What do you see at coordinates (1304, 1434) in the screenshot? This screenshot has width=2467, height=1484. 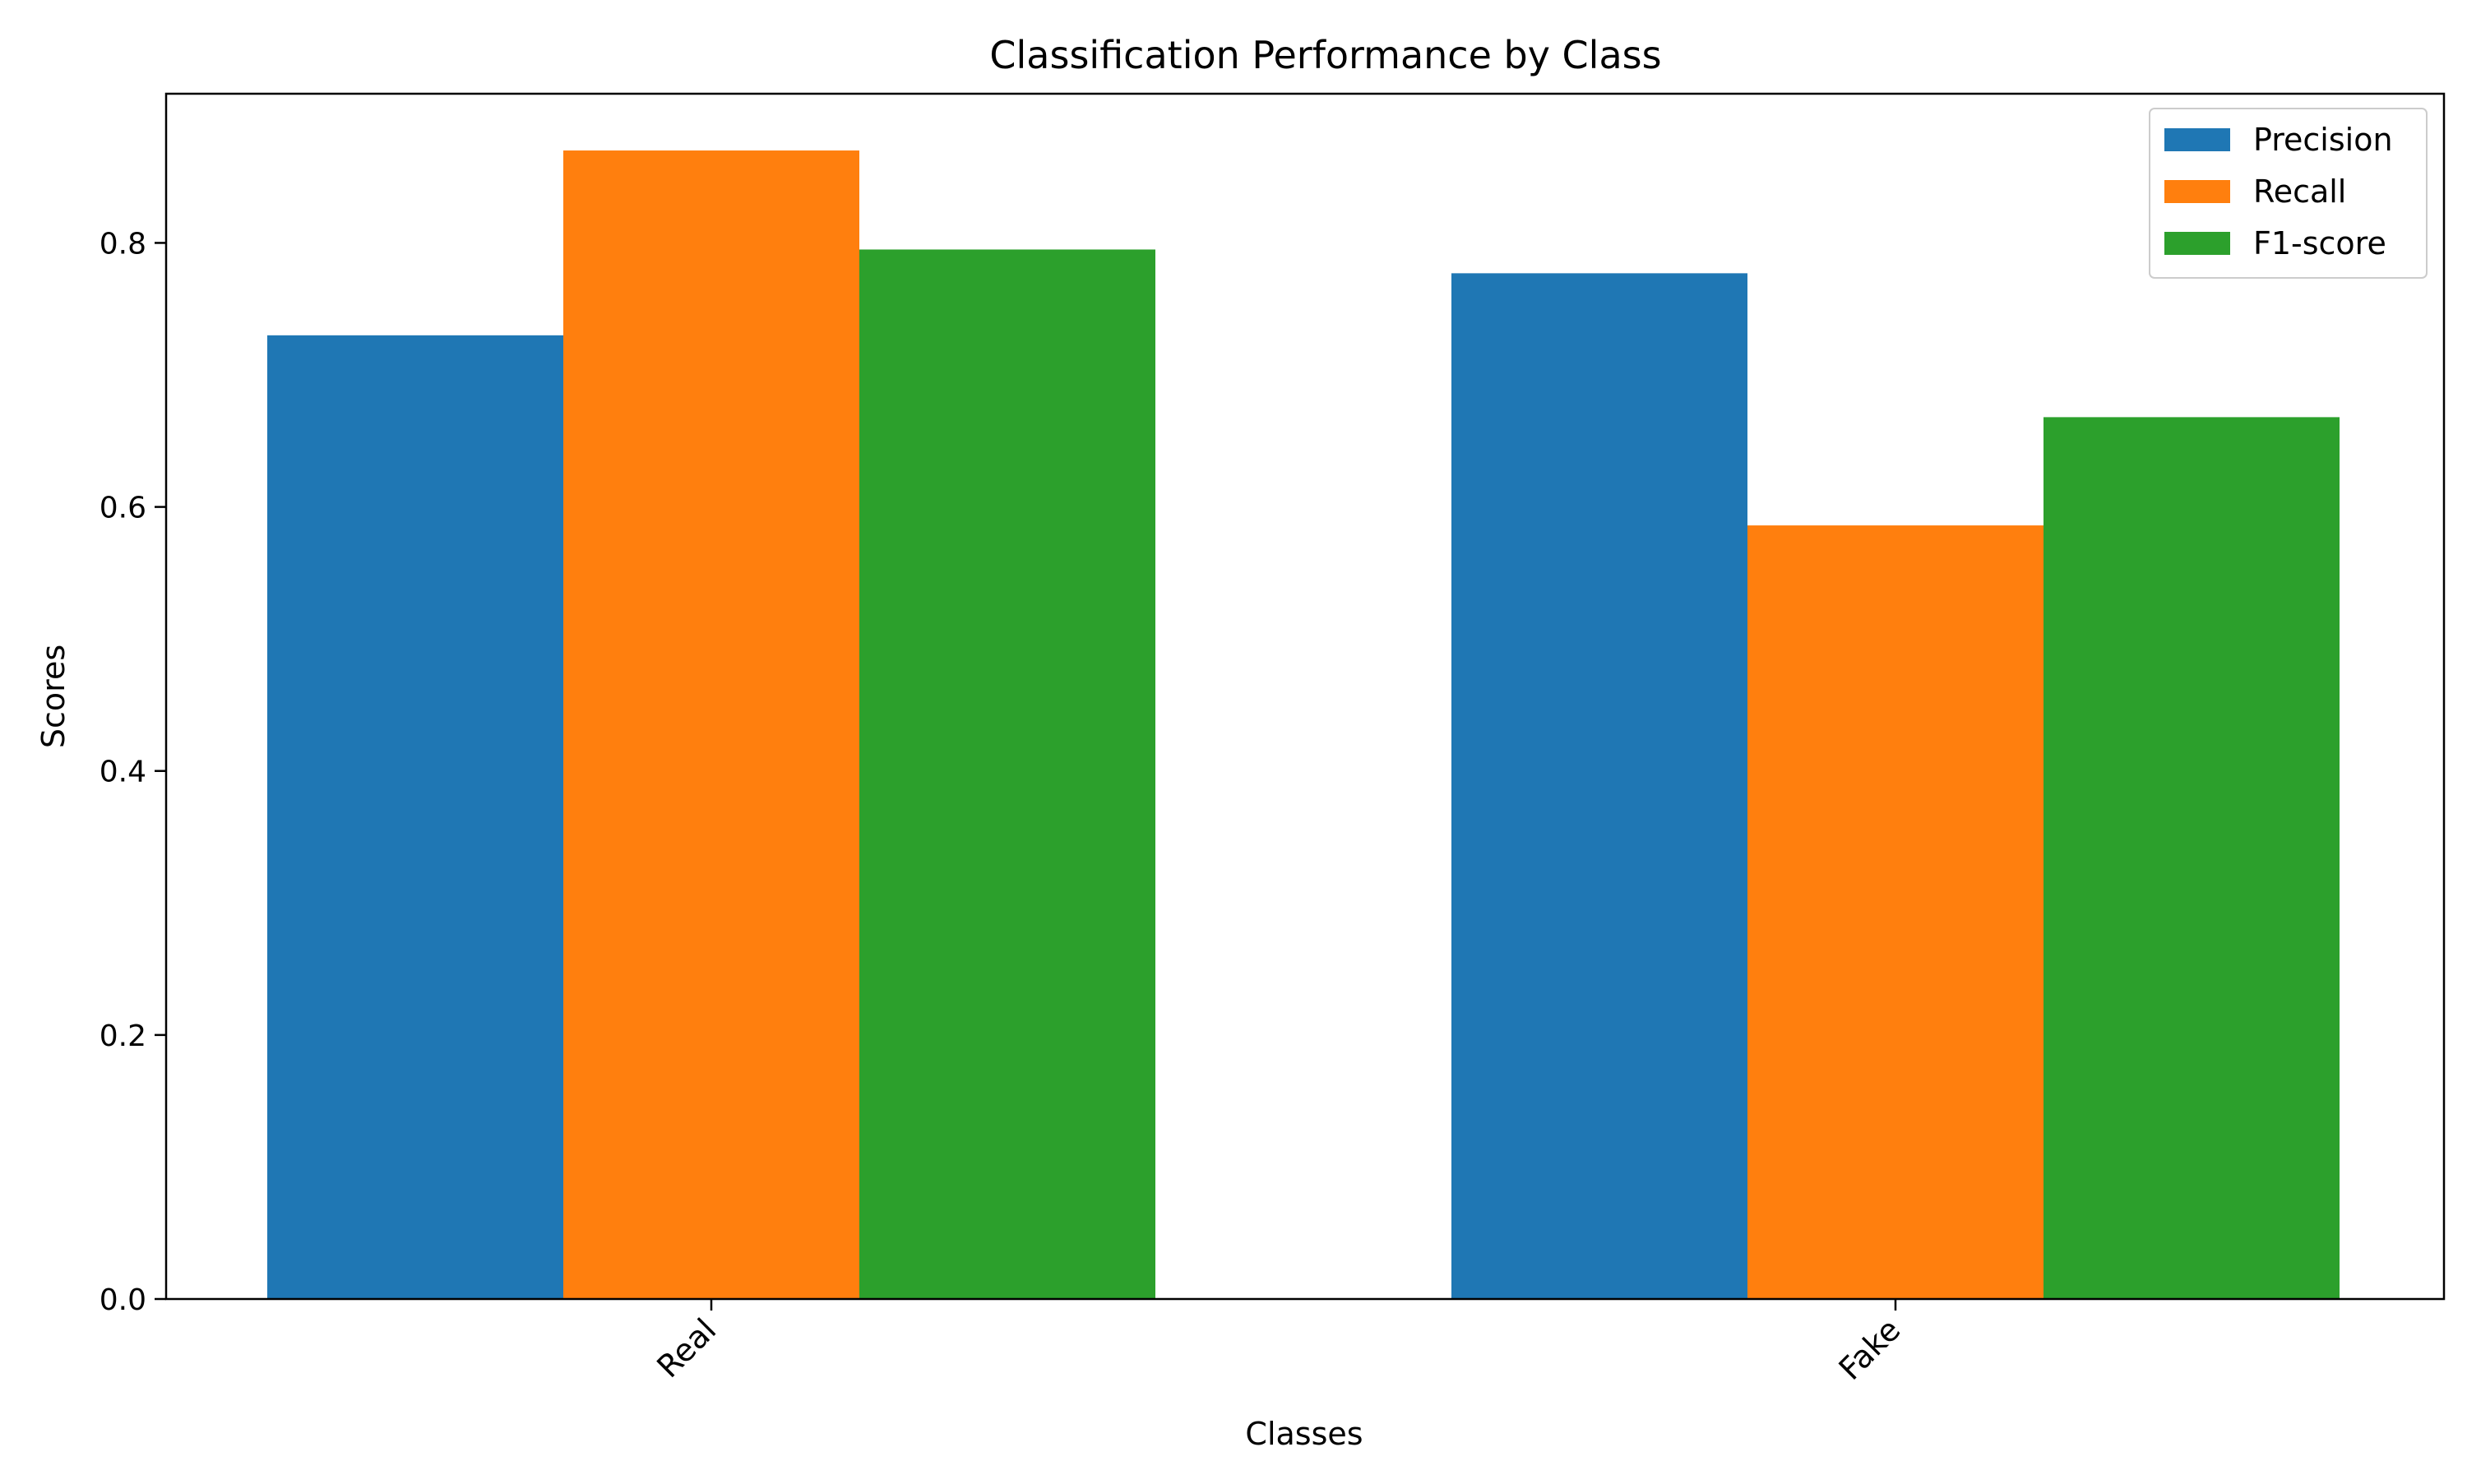 I see `x-axis-label: Classes` at bounding box center [1304, 1434].